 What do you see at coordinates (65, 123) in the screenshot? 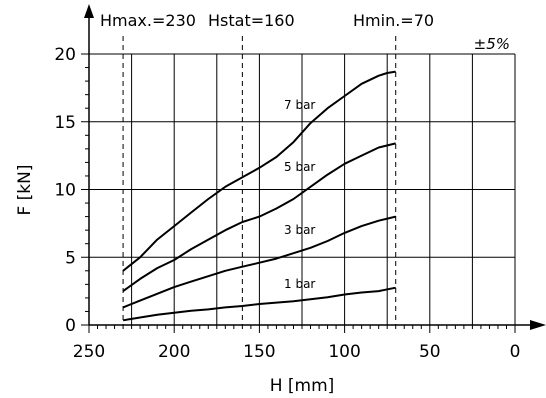
I see `y-tick-label: 15` at bounding box center [65, 123].